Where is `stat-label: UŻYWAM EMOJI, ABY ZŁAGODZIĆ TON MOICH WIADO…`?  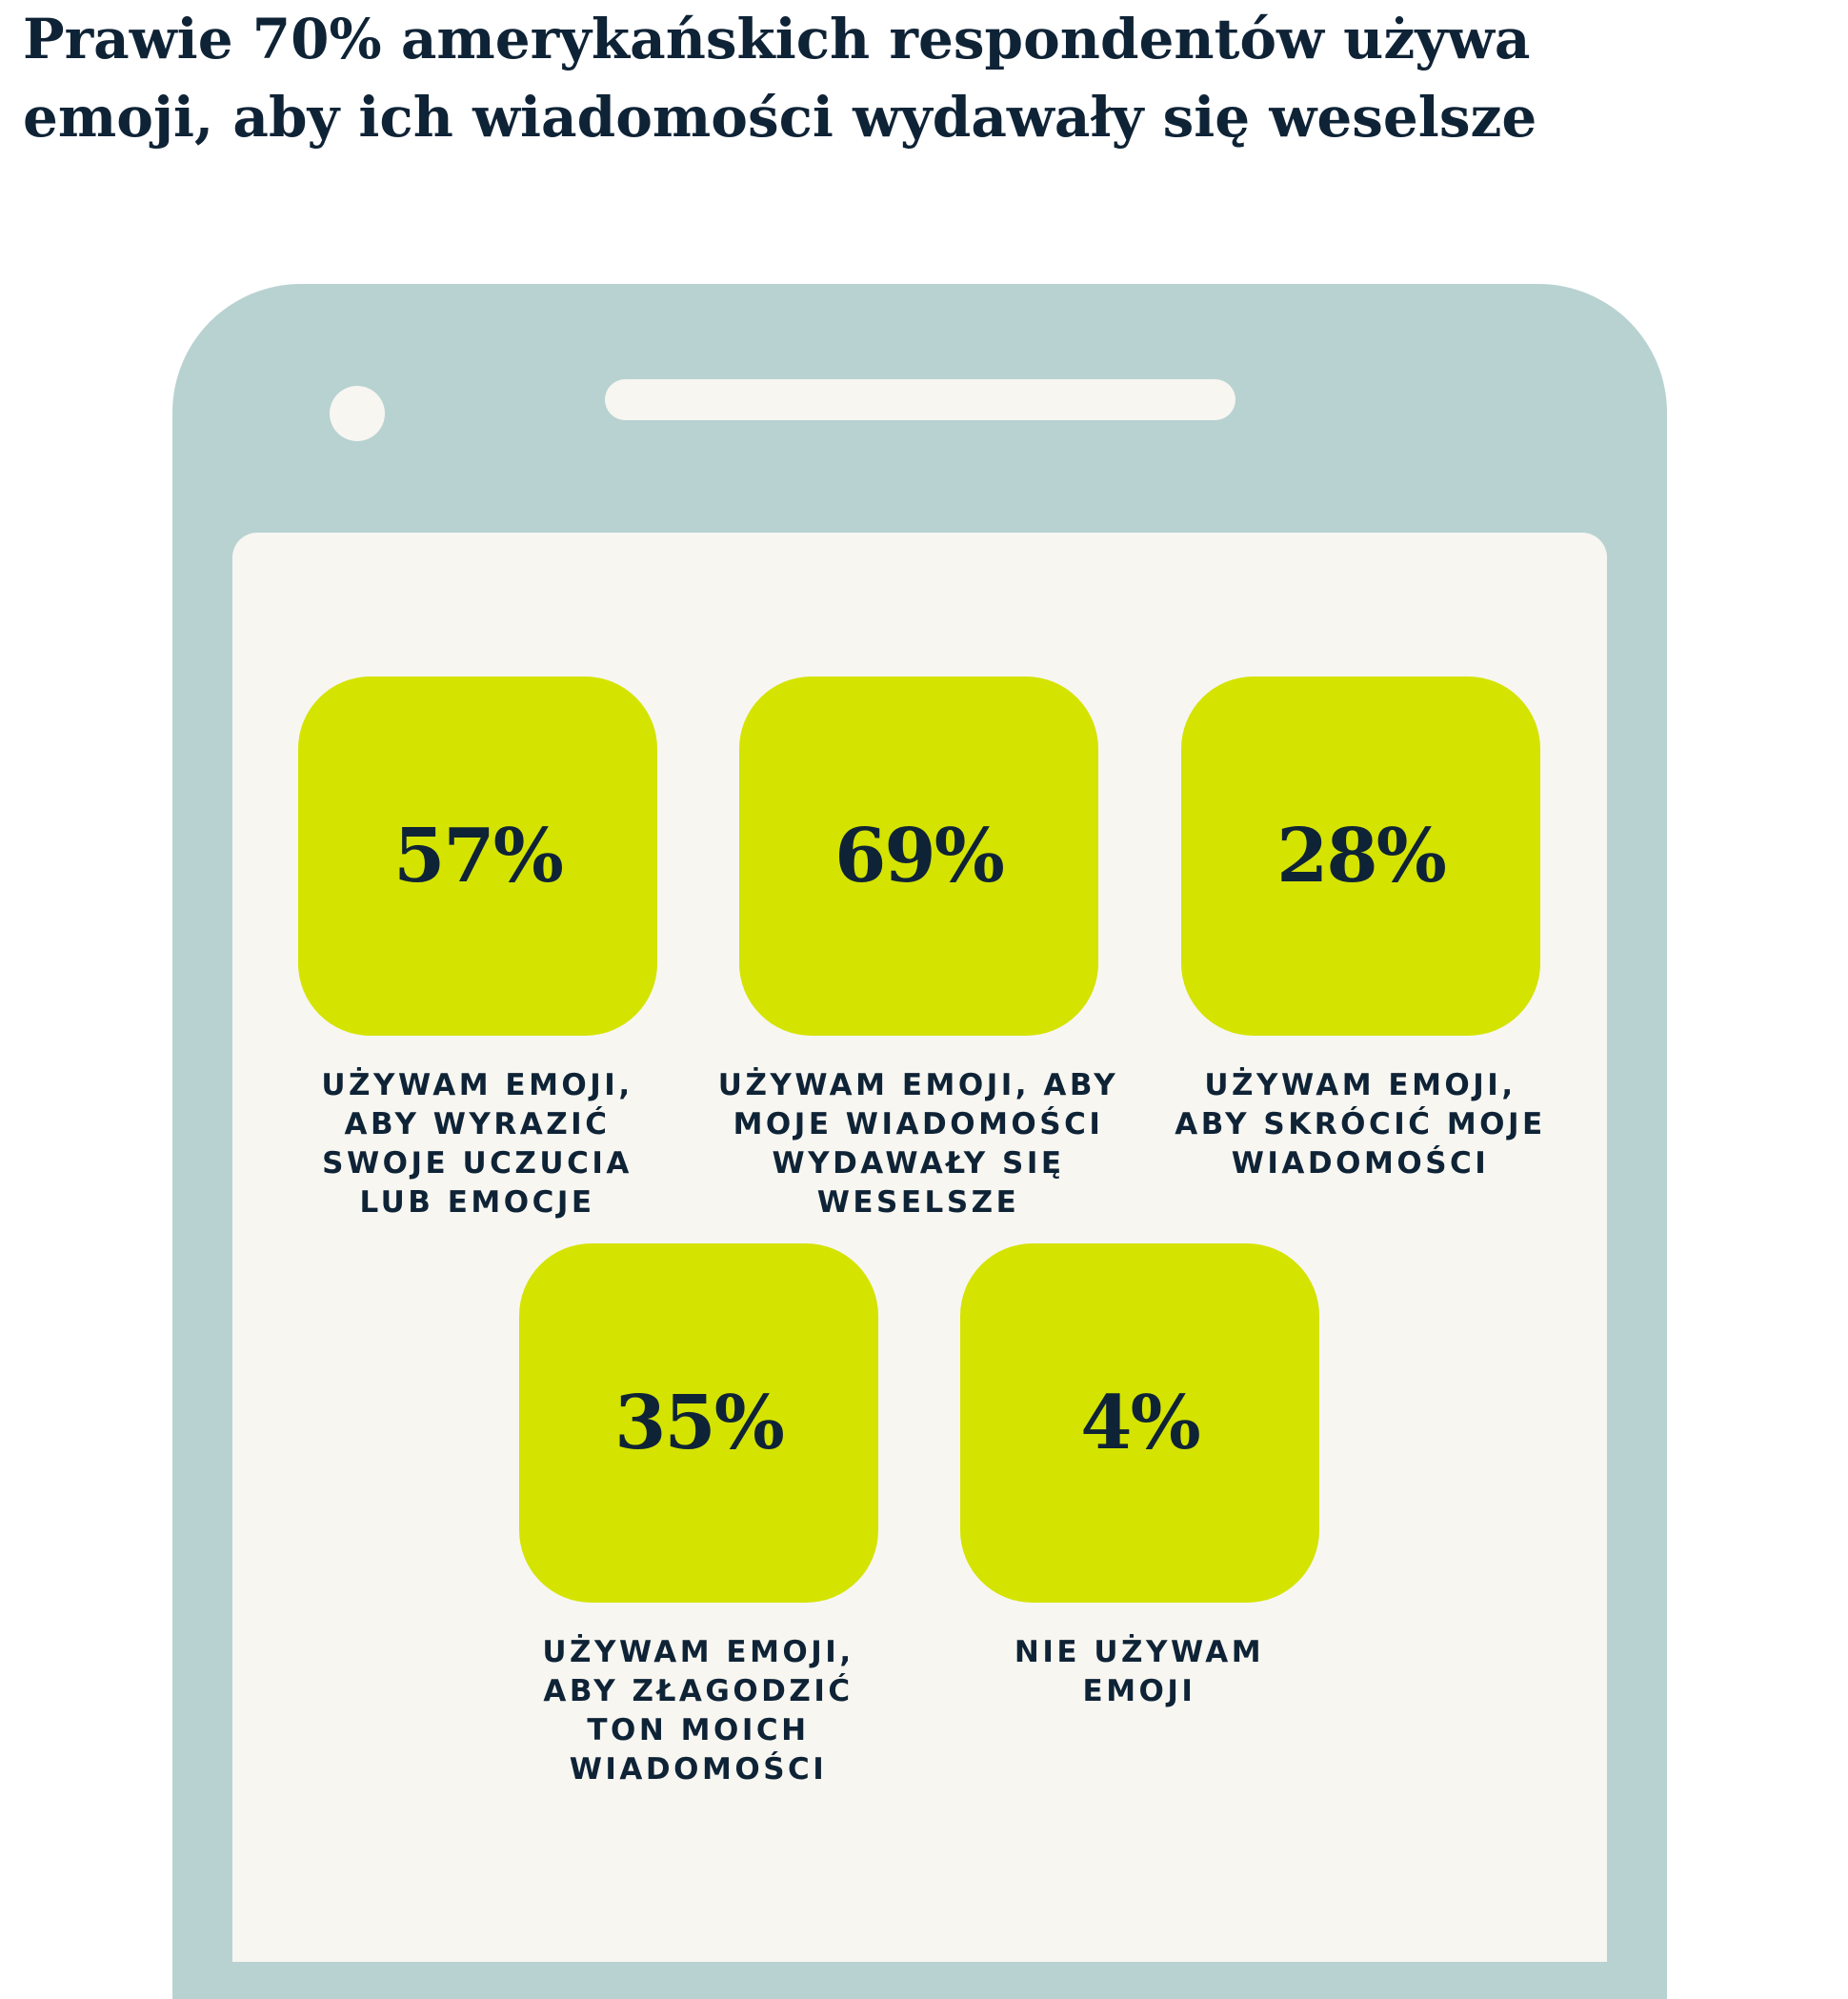
stat-label: UŻYWAM EMOJI, ABY ZŁAGODZIĆ TON MOICH WIADO… is located at coordinates (698, 1711).